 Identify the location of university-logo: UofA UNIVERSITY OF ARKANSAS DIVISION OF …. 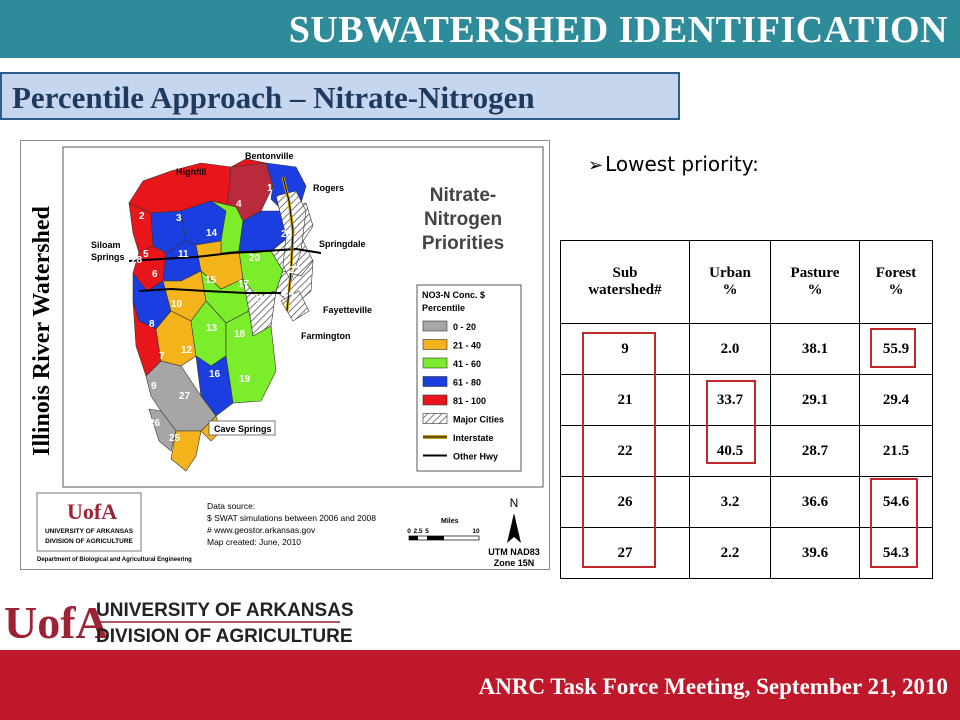
(180, 621).